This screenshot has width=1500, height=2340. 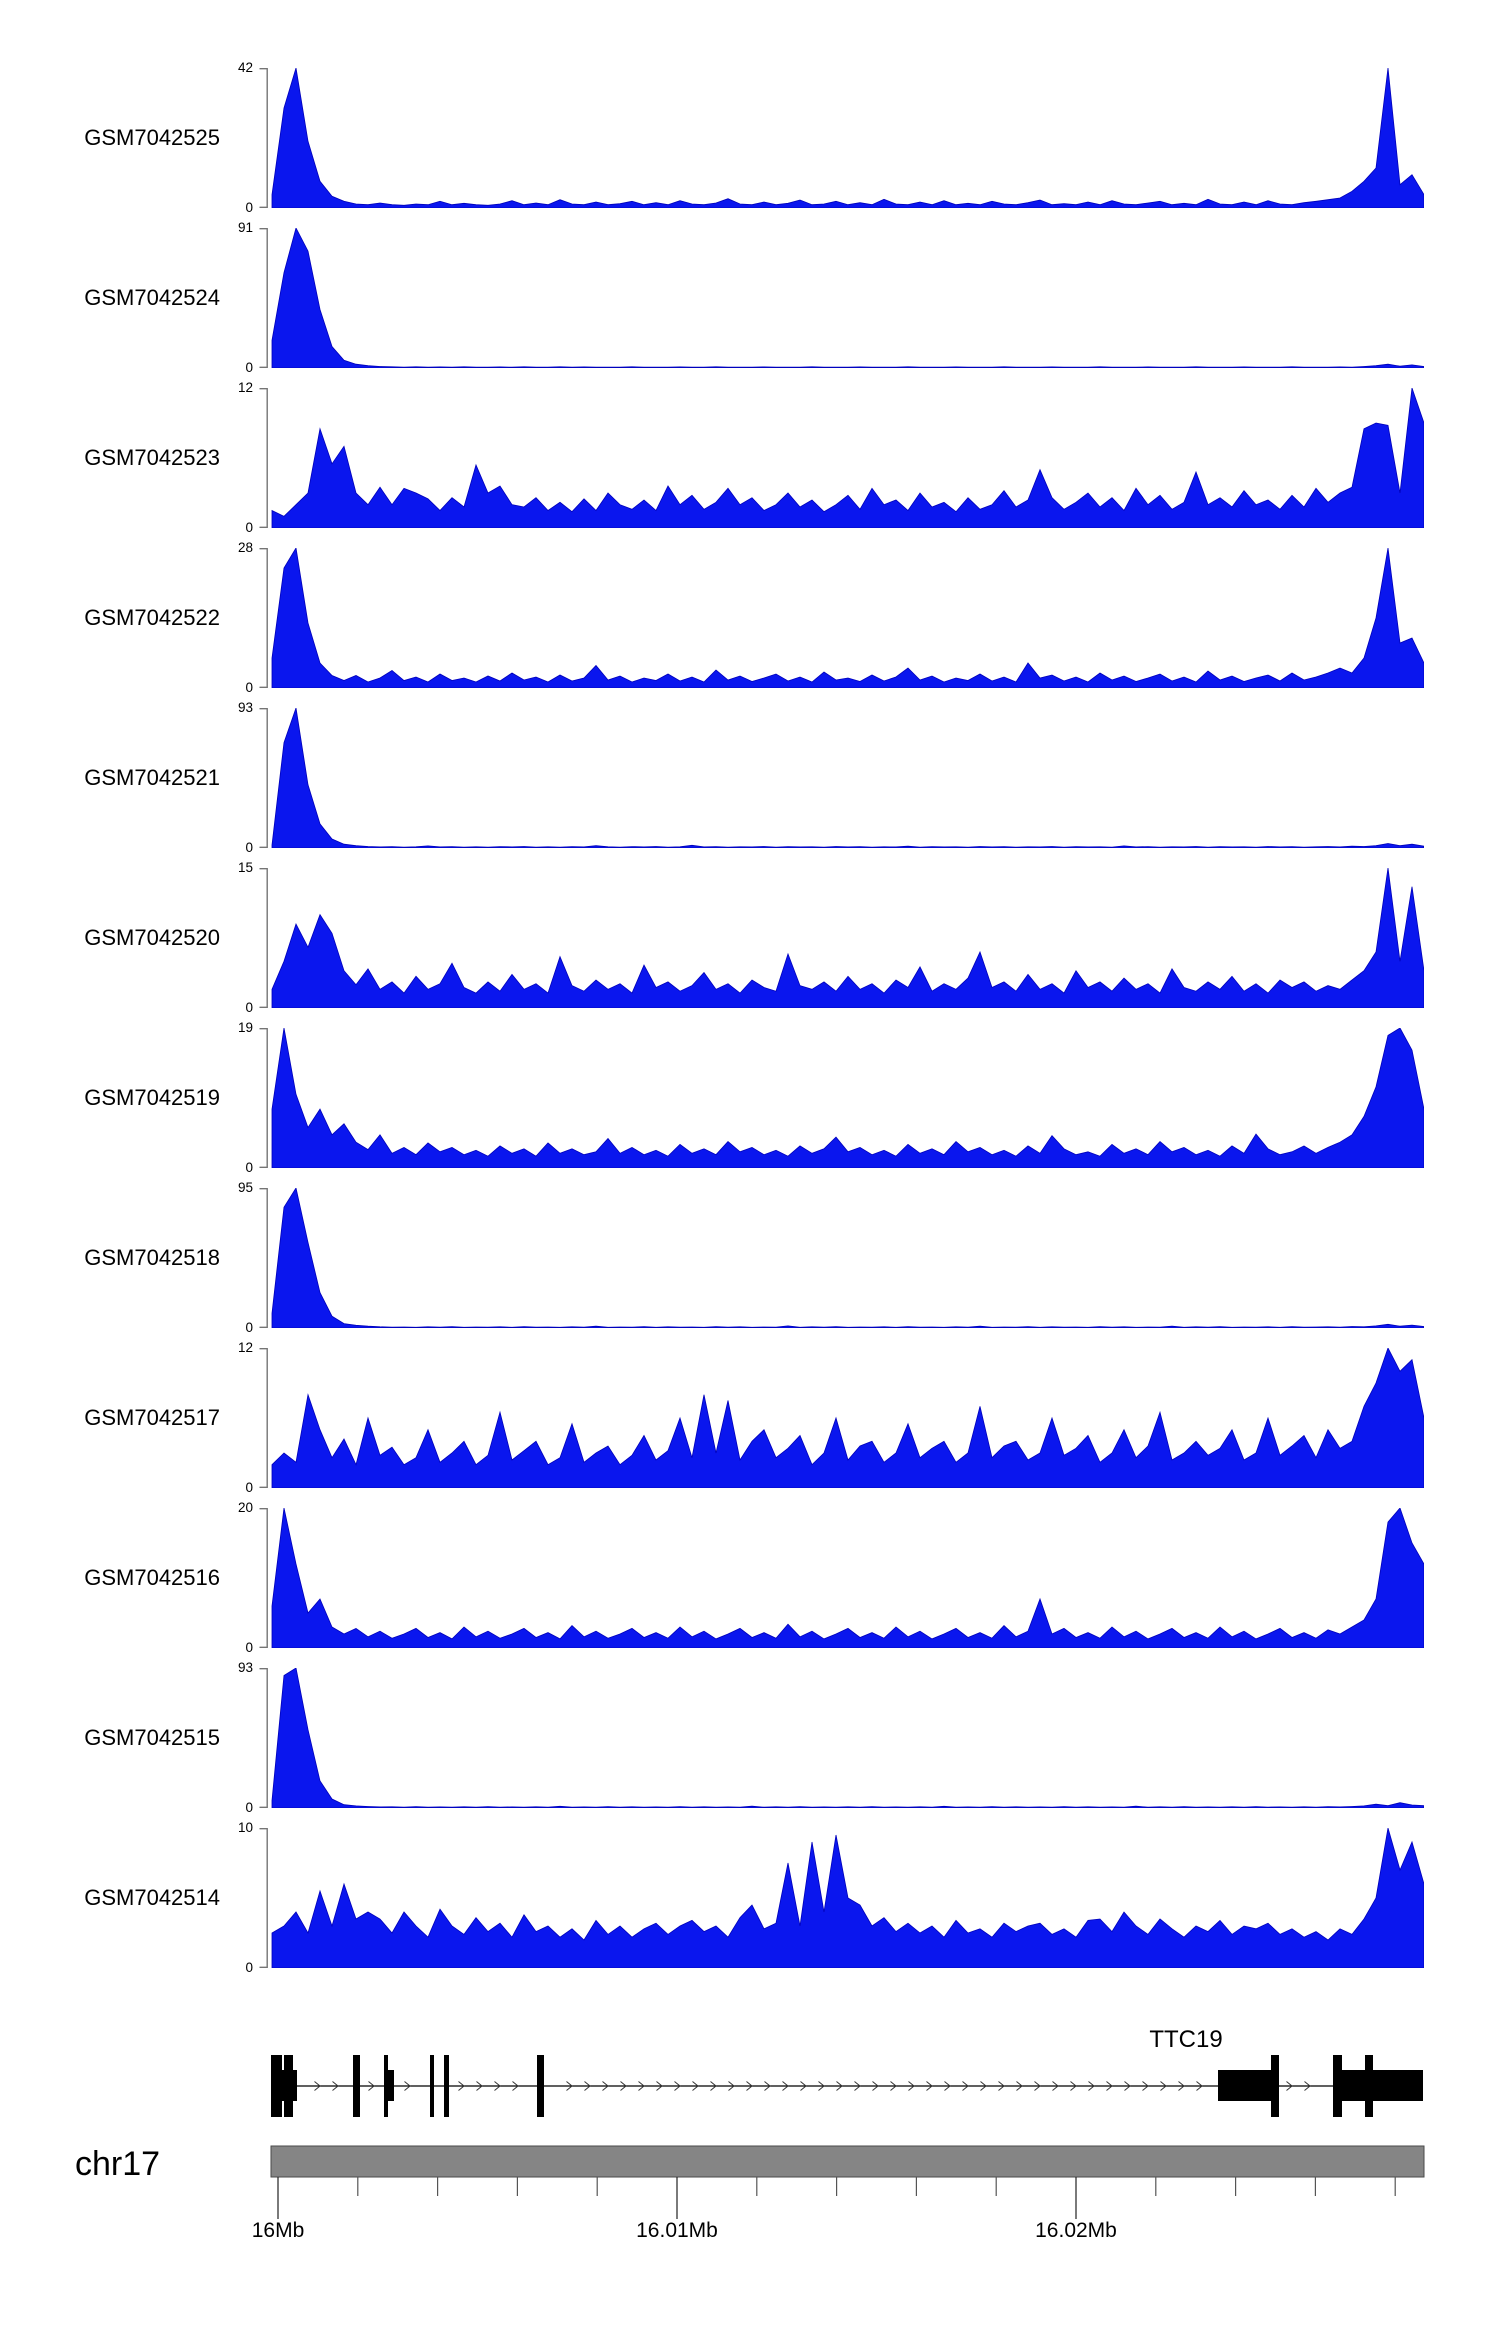 What do you see at coordinates (152, 137) in the screenshot?
I see `track-label: GSM7042525` at bounding box center [152, 137].